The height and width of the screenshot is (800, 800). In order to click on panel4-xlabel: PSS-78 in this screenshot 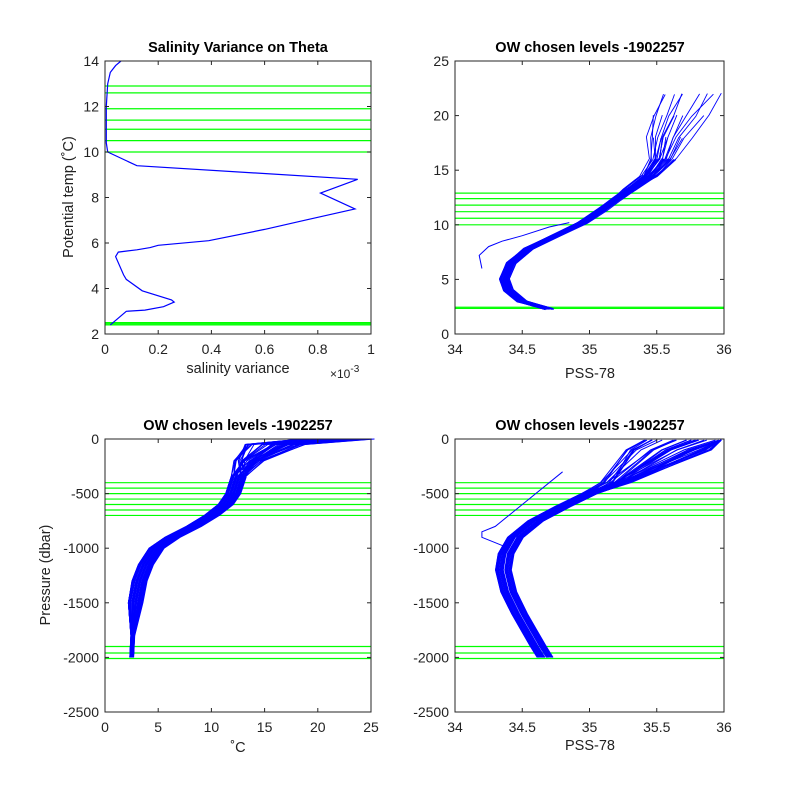, I will do `click(590, 746)`.